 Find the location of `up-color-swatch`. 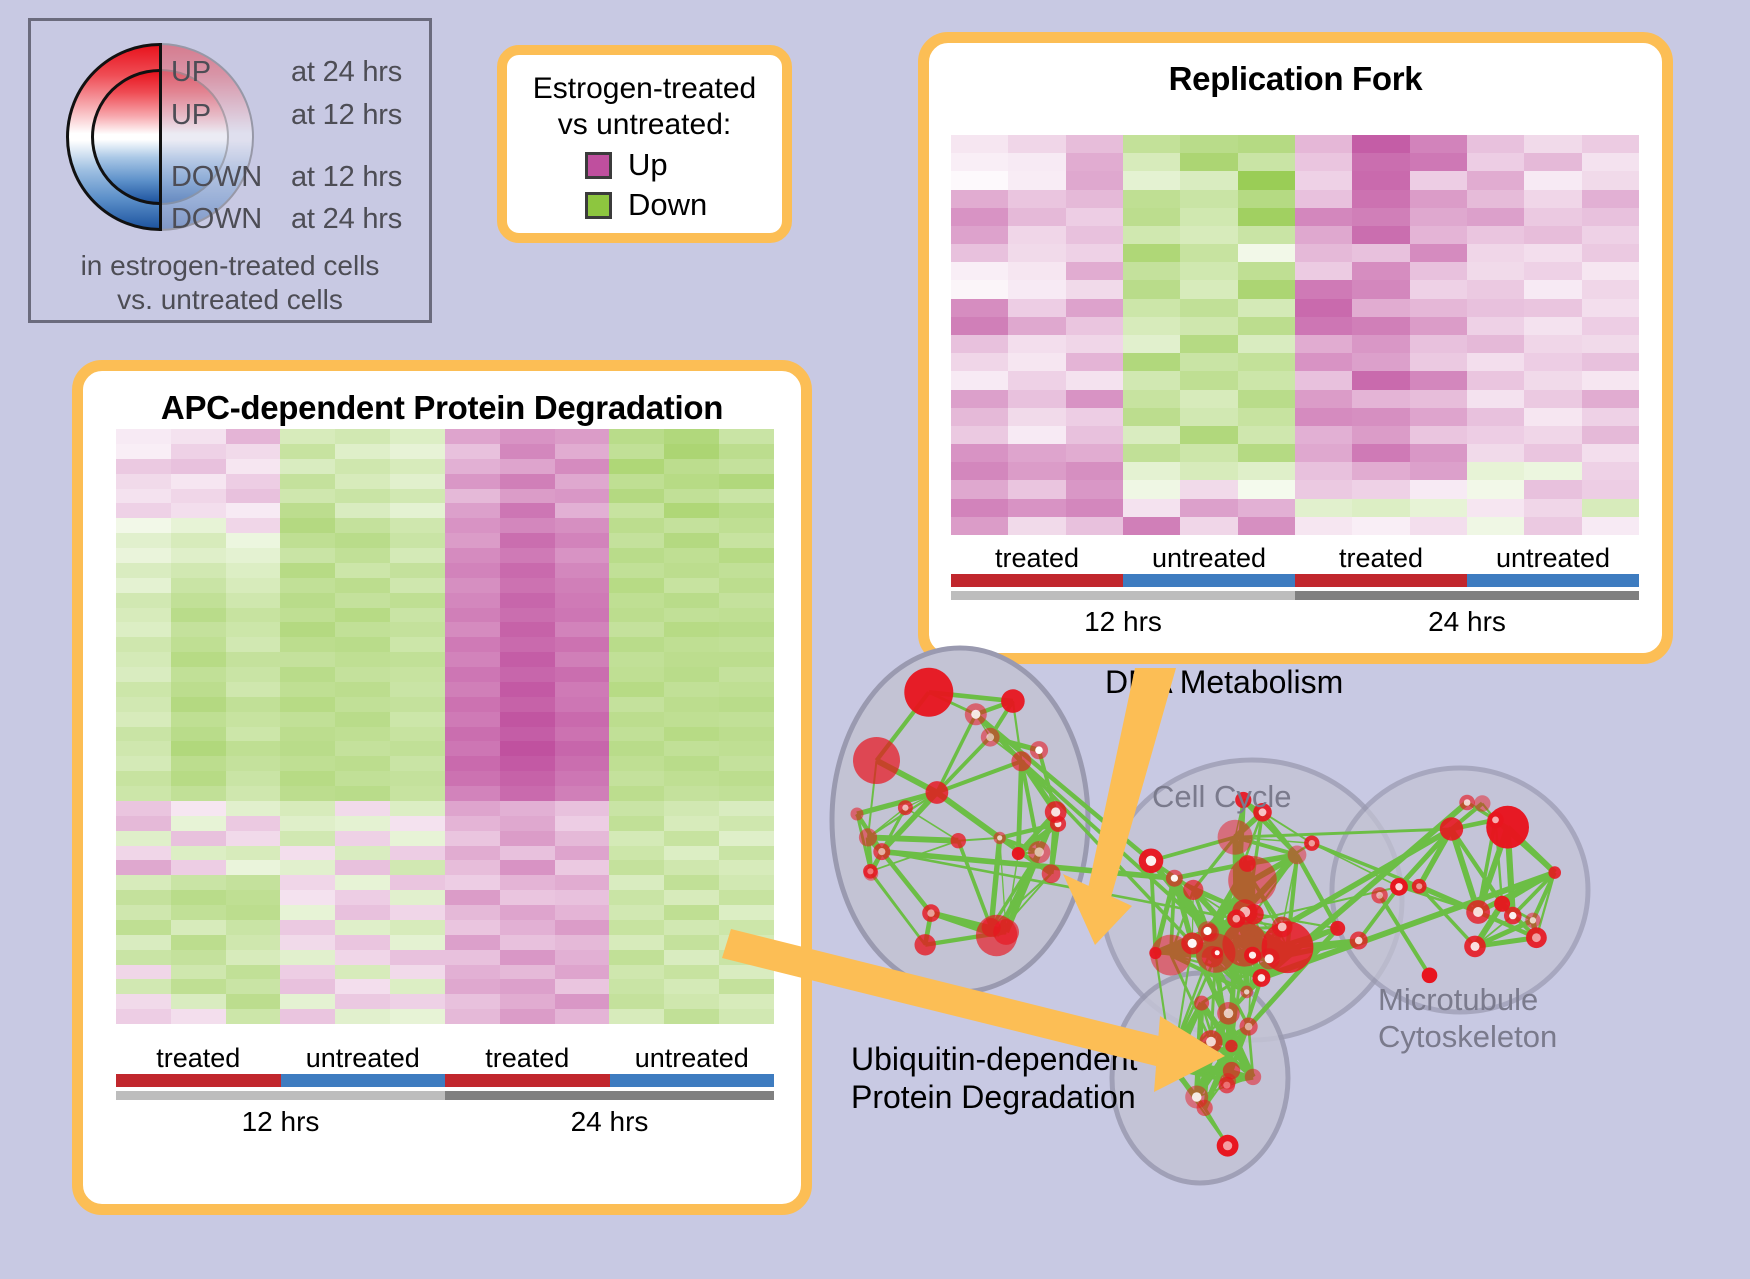

up-color-swatch is located at coordinates (598, 165).